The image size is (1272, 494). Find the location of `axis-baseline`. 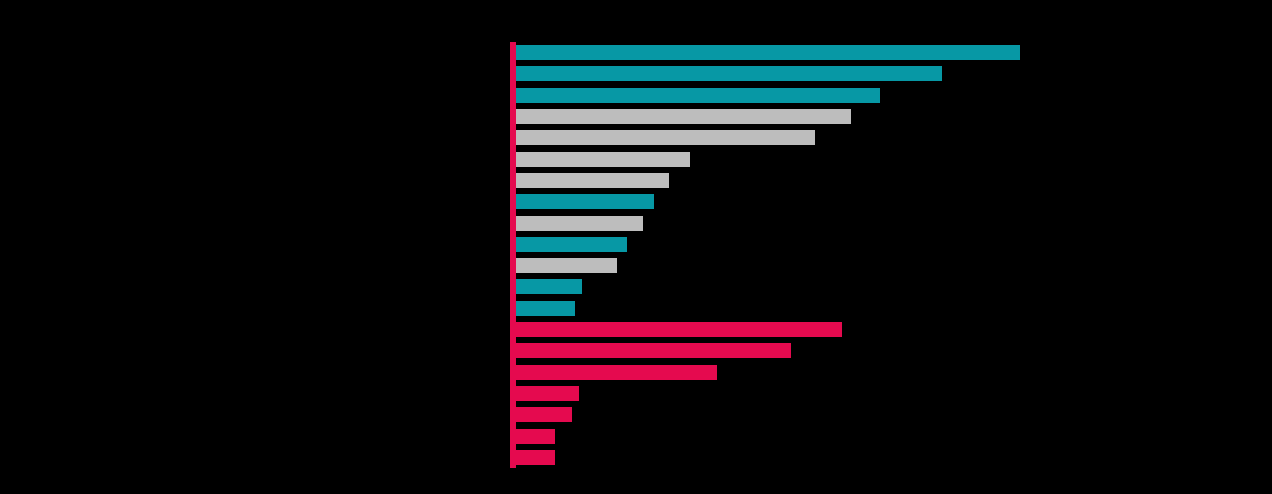

axis-baseline is located at coordinates (513, 255).